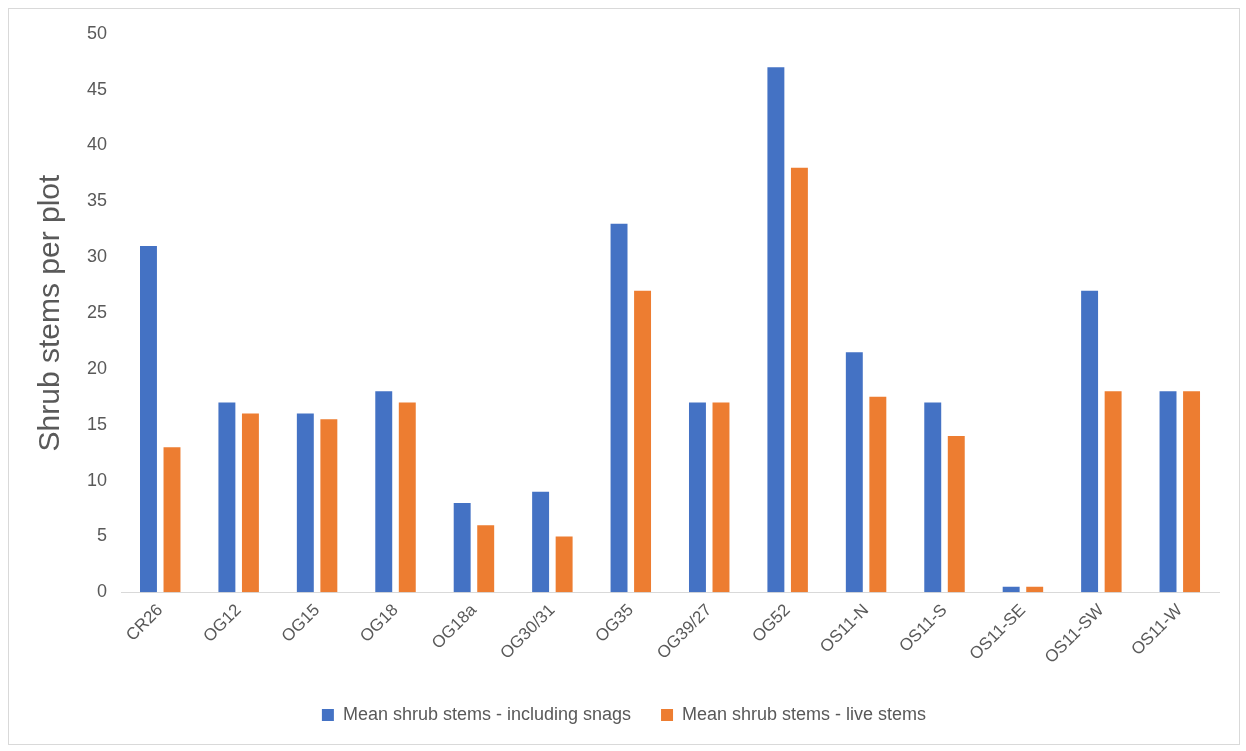  I want to click on y-tick-label: 40, so click(97, 144).